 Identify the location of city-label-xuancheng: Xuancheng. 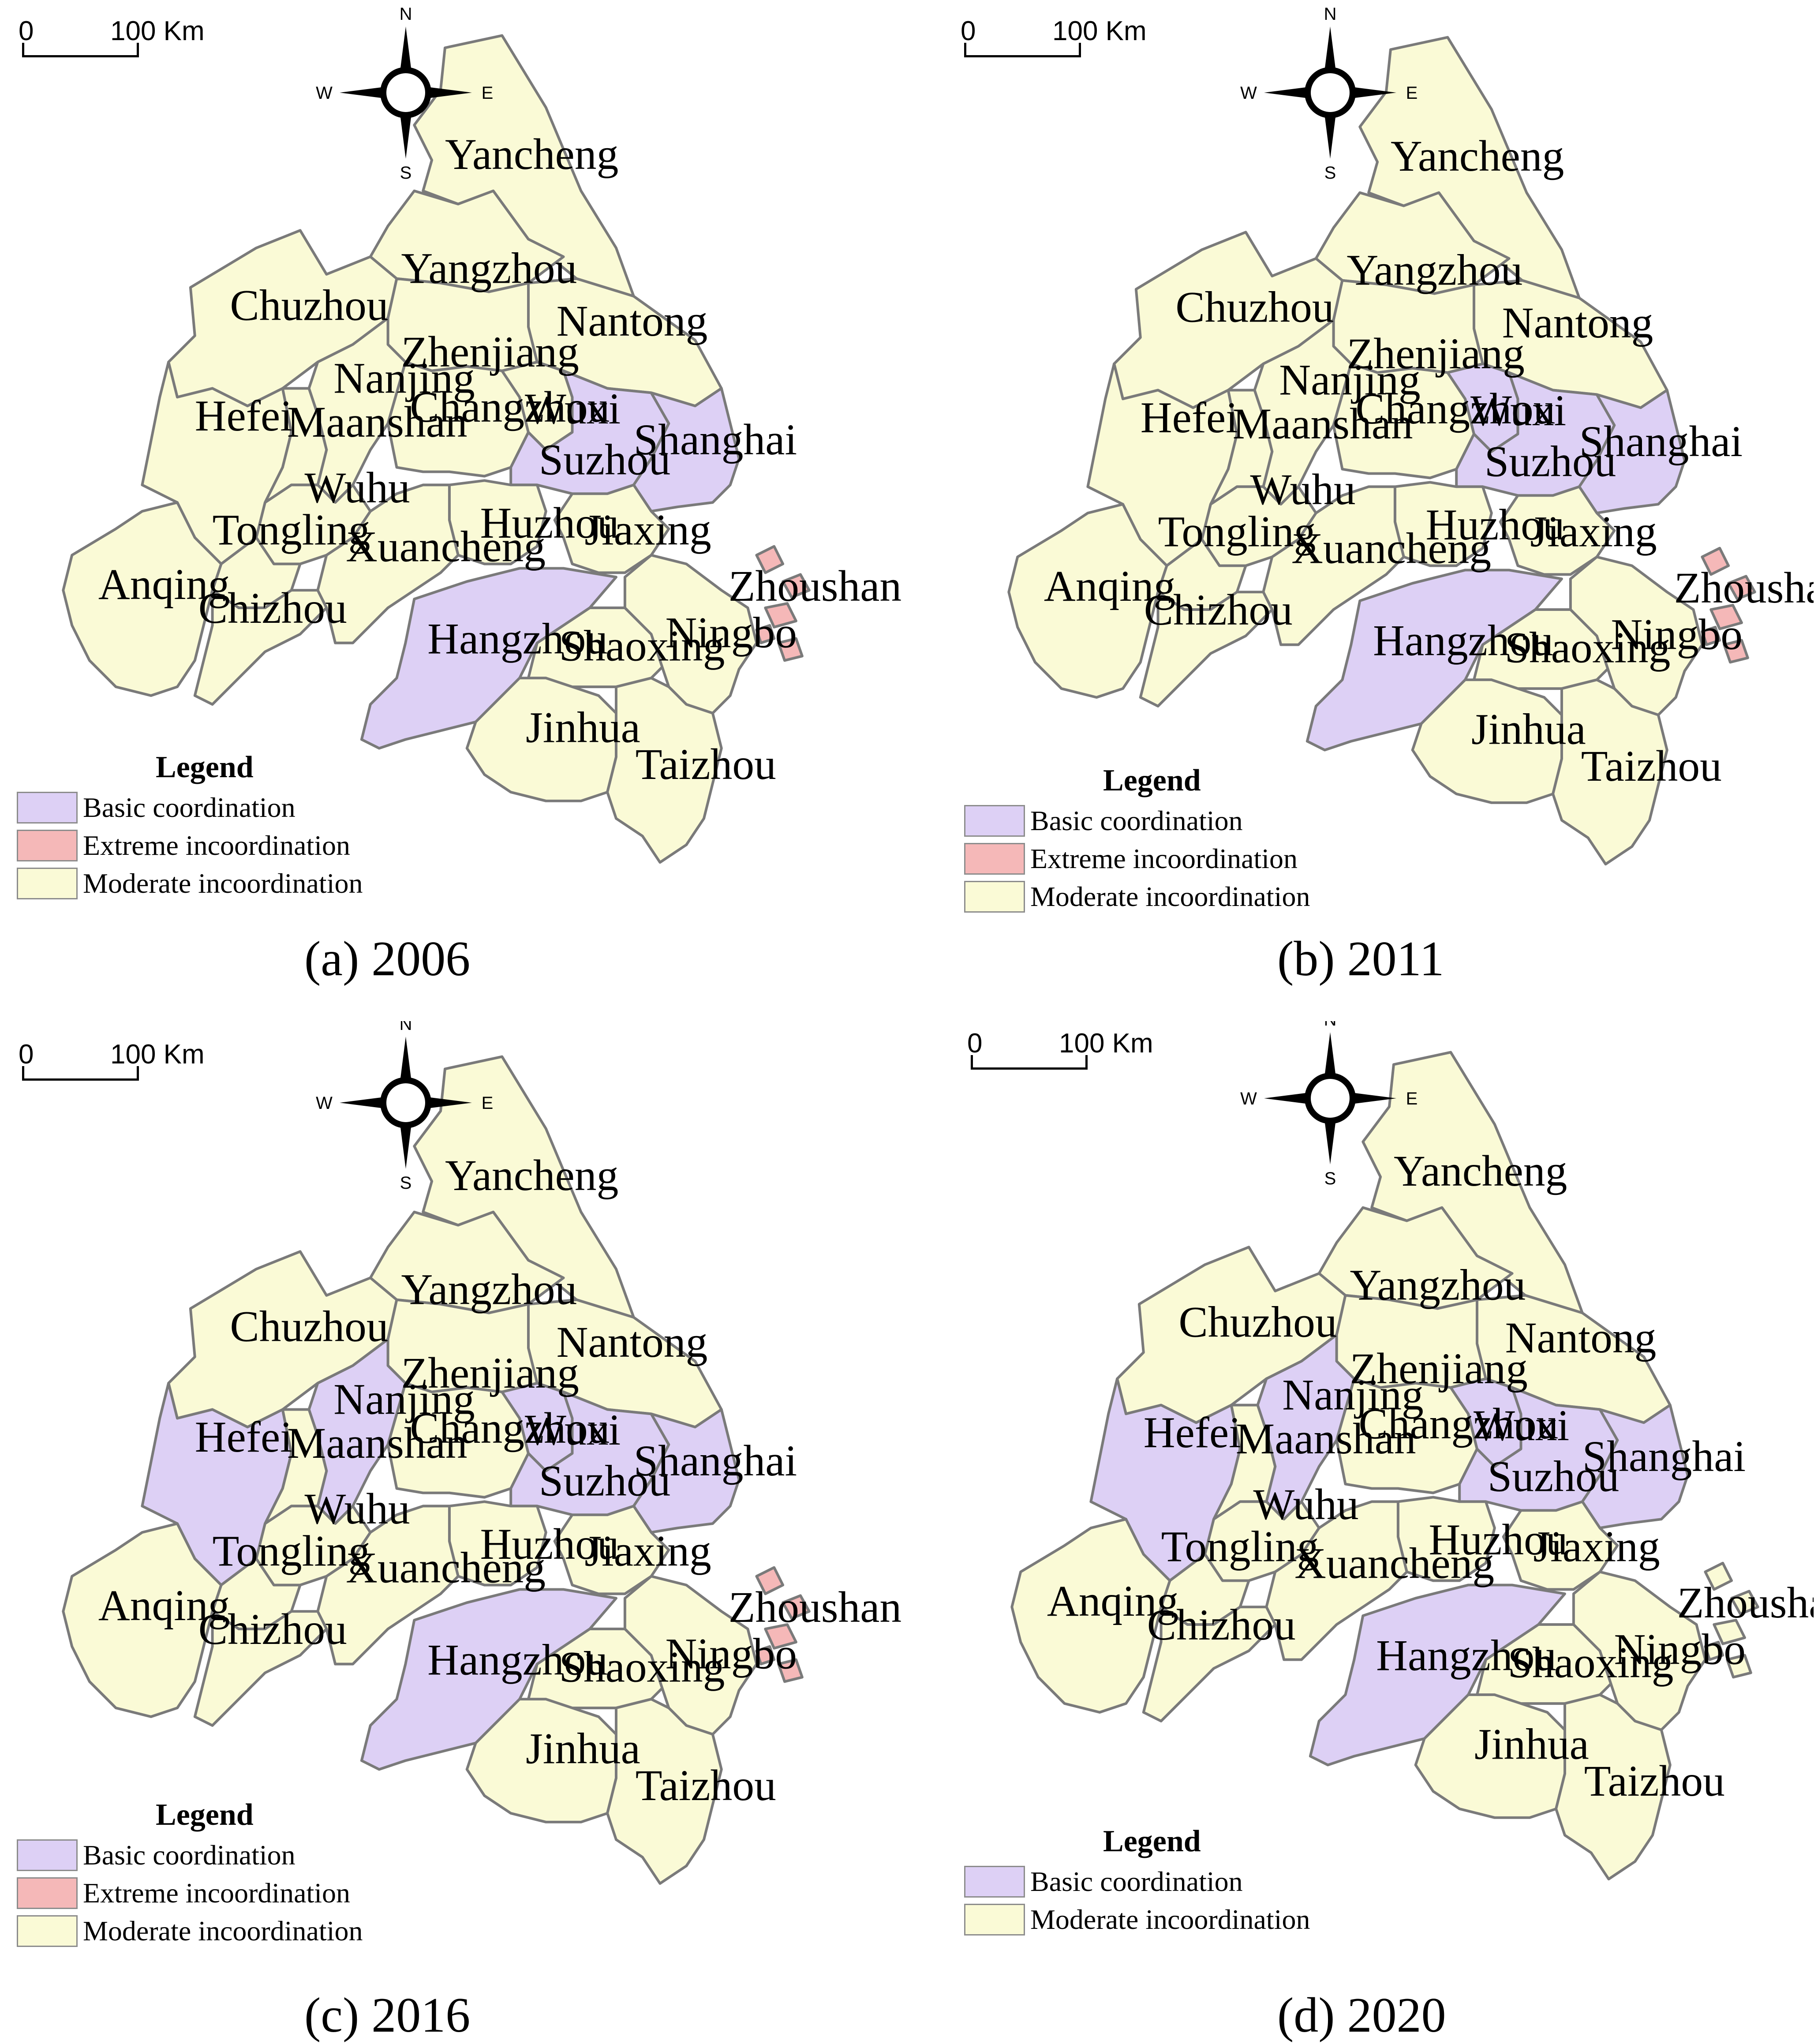
(1394, 1563).